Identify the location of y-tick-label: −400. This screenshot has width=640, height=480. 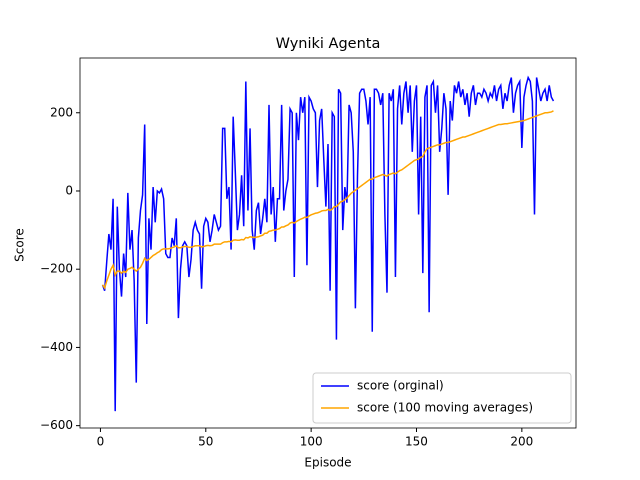
(56, 347).